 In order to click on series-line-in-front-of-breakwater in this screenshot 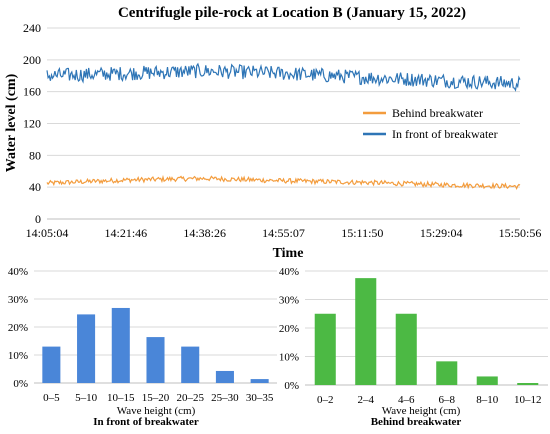, I will do `click(283, 77)`.